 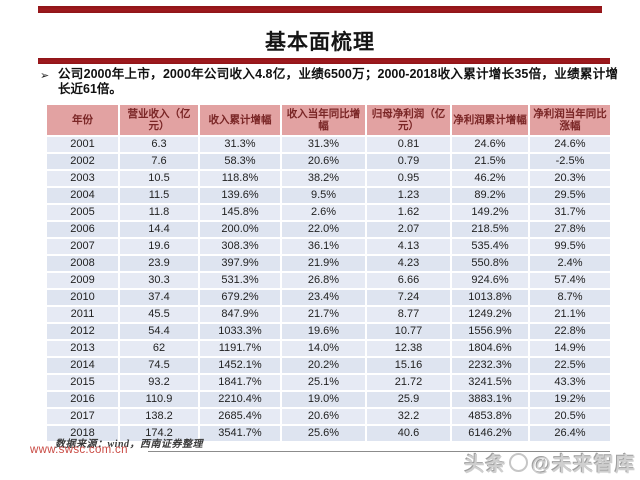 What do you see at coordinates (570, 246) in the screenshot?
I see `table-cell: 99.5%` at bounding box center [570, 246].